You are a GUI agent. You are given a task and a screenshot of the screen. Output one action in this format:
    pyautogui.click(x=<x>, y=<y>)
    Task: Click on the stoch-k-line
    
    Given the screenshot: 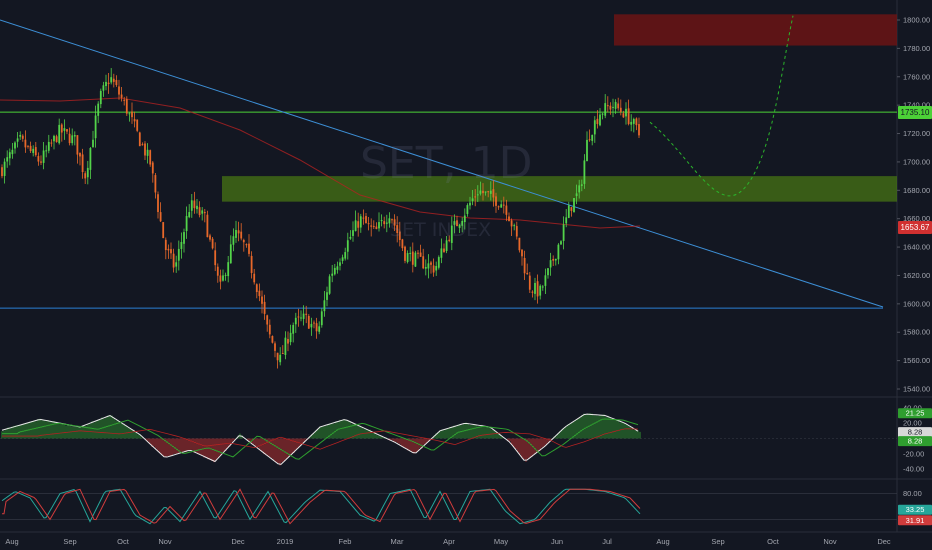 What is the action you would take?
    pyautogui.click(x=321, y=506)
    